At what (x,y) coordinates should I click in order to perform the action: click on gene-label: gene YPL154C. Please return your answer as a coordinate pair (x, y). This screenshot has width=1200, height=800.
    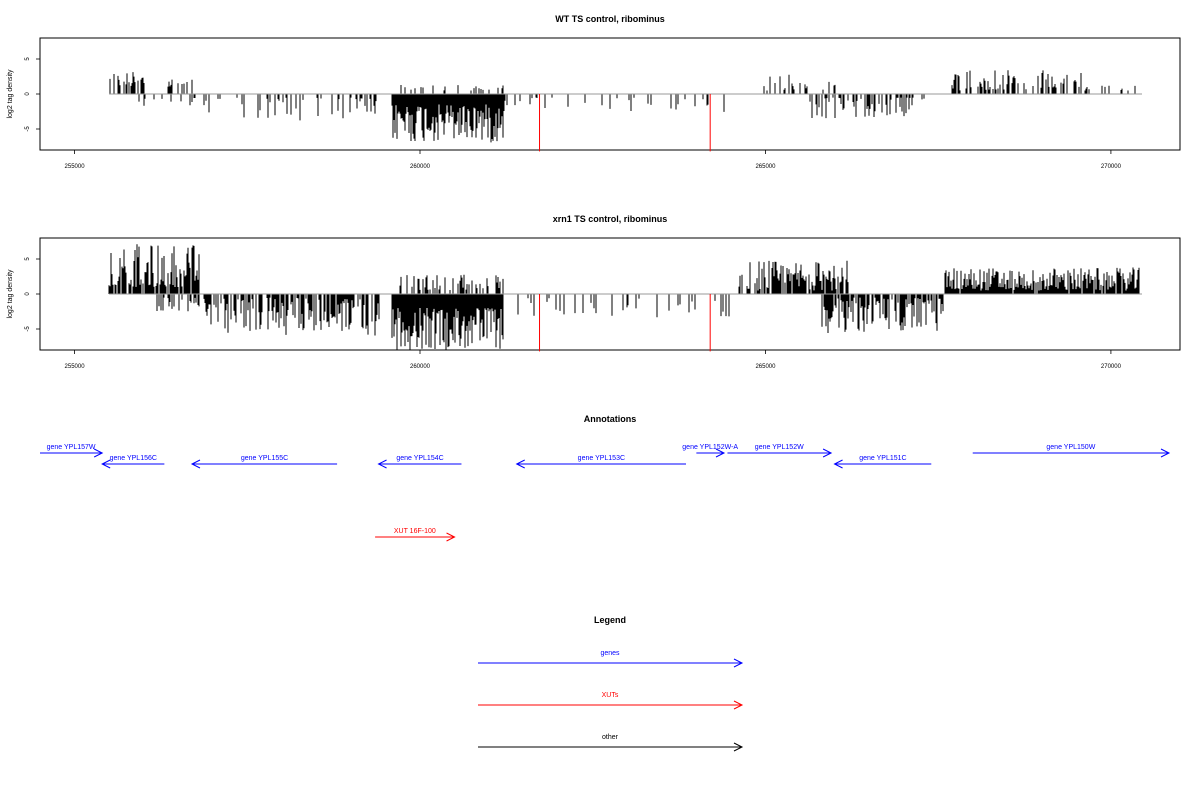
    Looking at the image, I should click on (419, 458).